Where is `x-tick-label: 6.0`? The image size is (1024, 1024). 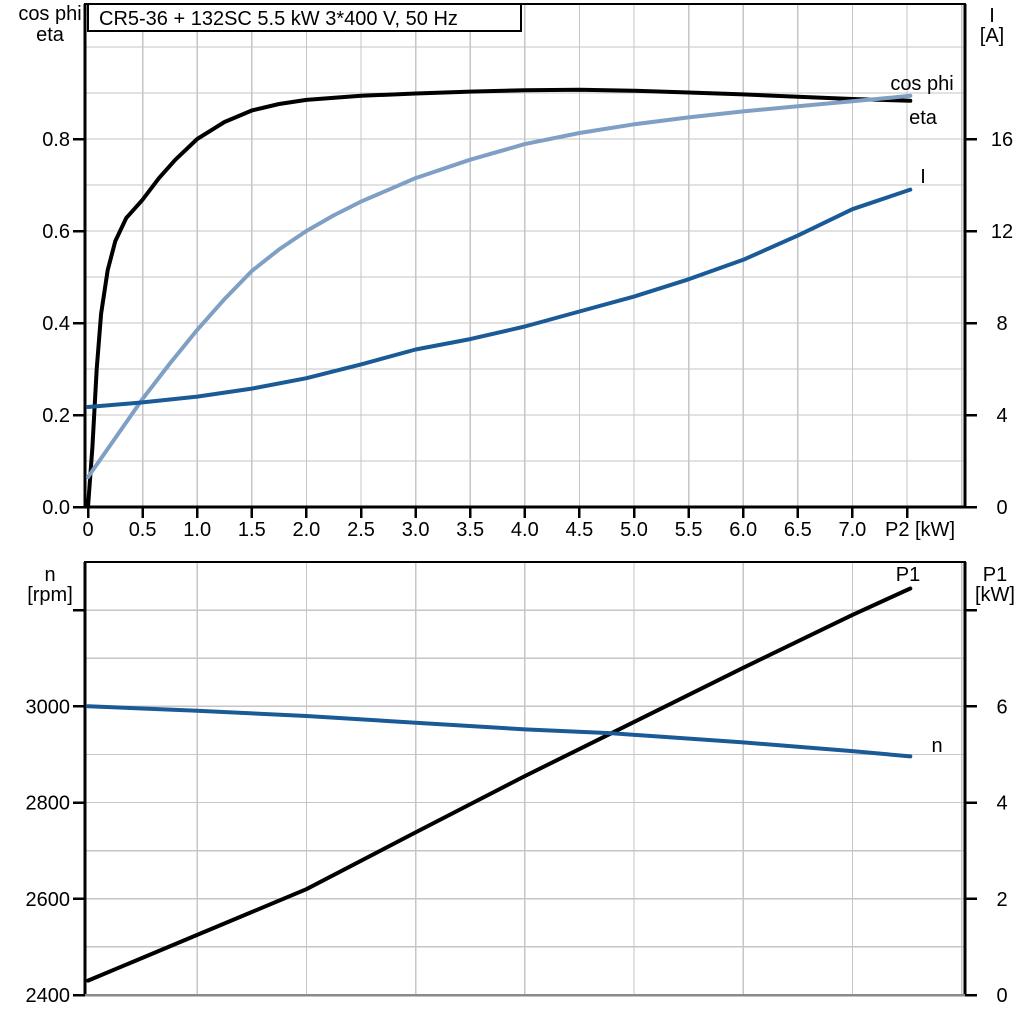 x-tick-label: 6.0 is located at coordinates (743, 530).